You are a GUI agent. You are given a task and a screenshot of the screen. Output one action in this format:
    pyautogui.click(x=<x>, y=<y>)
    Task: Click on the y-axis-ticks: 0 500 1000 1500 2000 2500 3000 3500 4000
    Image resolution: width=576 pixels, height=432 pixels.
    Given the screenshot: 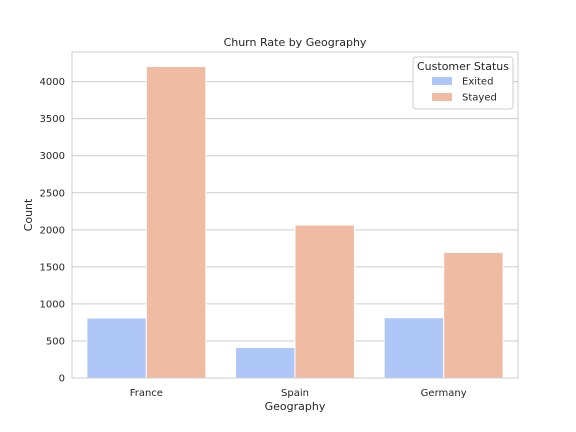 What is the action you would take?
    pyautogui.click(x=52, y=230)
    